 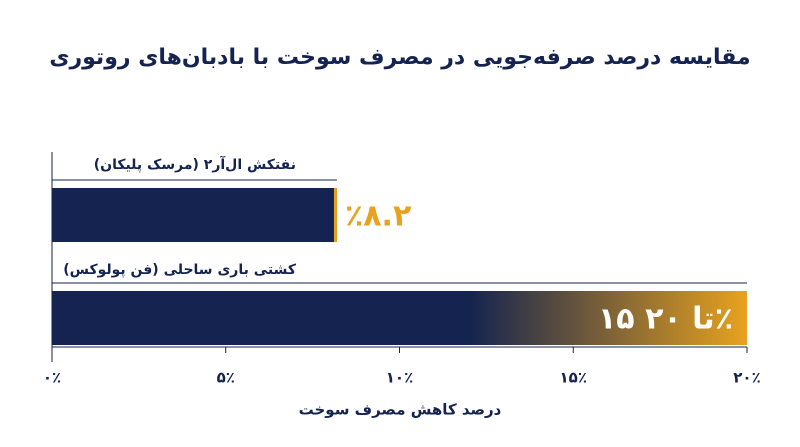 What do you see at coordinates (335, 215) in the screenshot?
I see `bar-cap` at bounding box center [335, 215].